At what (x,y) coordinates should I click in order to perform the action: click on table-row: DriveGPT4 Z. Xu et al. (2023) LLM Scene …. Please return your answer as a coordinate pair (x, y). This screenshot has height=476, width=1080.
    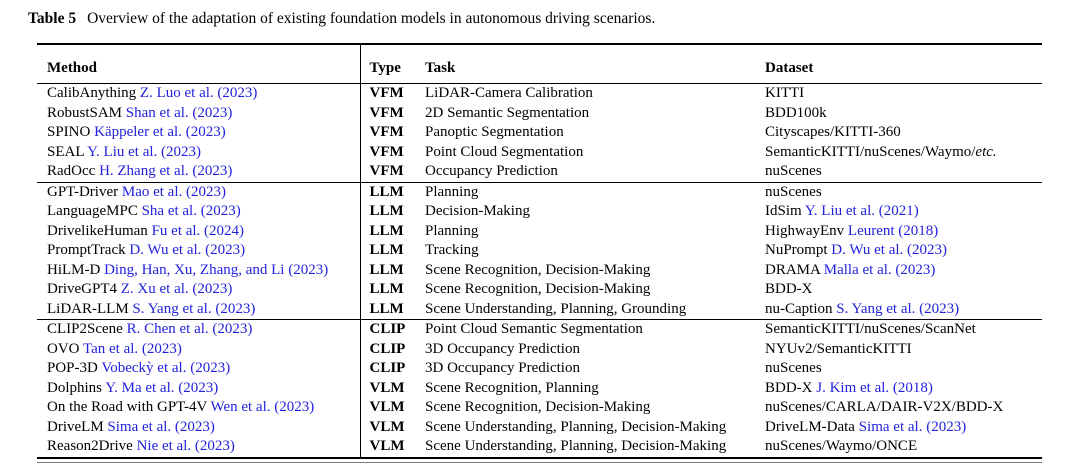
    Looking at the image, I should click on (539, 290).